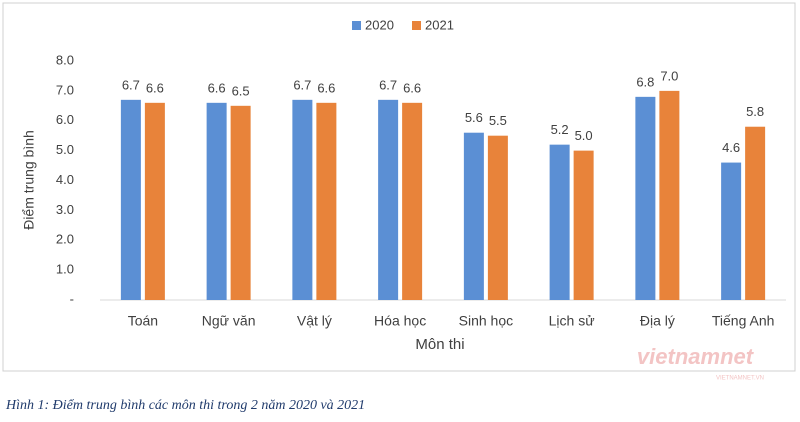 The width and height of the screenshot is (800, 422). Describe the element at coordinates (572, 321) in the screenshot. I see `x-tick-label: Lịch sử` at that location.